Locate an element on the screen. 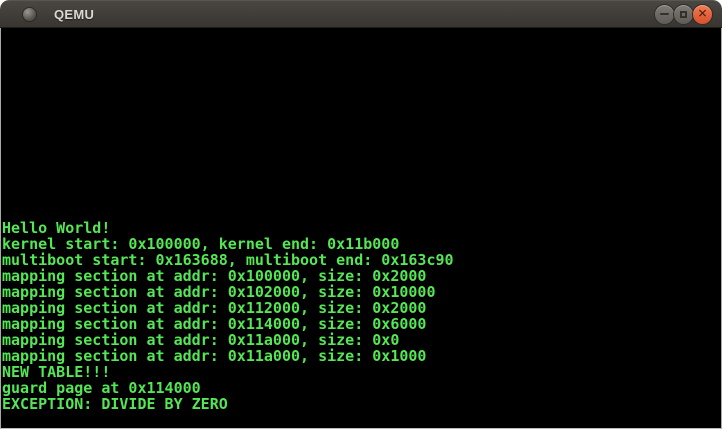 The width and height of the screenshot is (722, 429). maximize-button is located at coordinates (683, 14).